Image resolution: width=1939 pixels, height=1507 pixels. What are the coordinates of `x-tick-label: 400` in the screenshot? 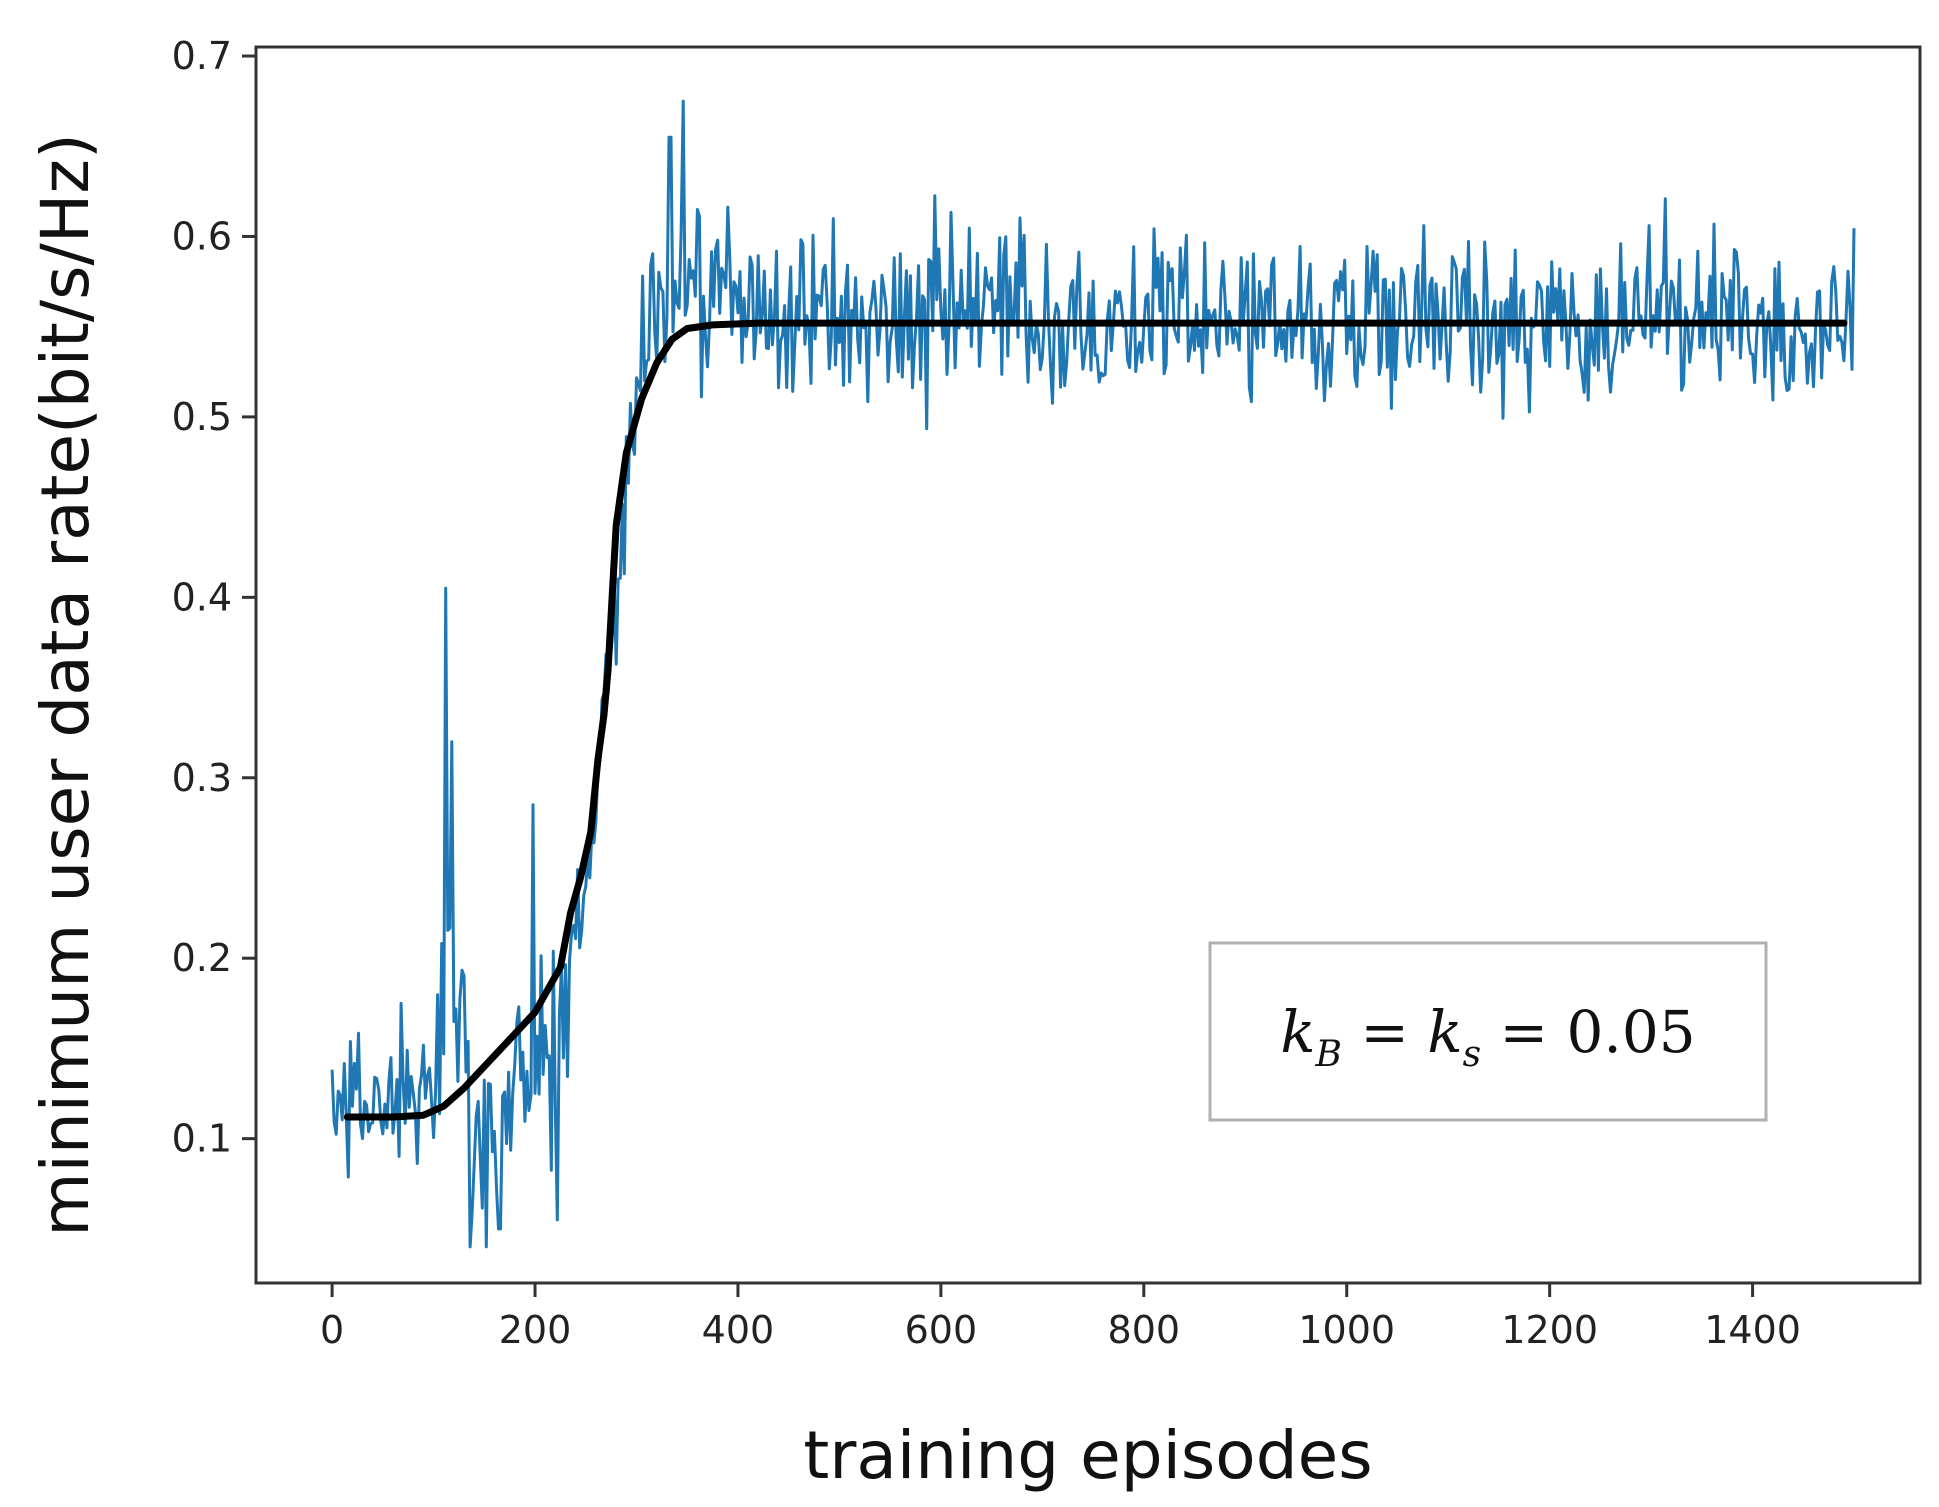 It's located at (738, 1330).